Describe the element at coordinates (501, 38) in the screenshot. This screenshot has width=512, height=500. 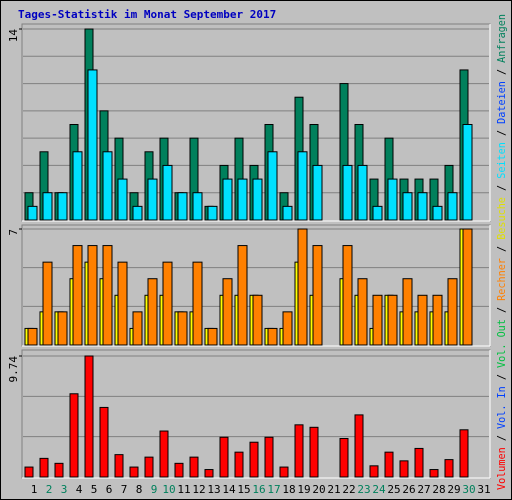
I see `legend-entry: Anfragen` at that location.